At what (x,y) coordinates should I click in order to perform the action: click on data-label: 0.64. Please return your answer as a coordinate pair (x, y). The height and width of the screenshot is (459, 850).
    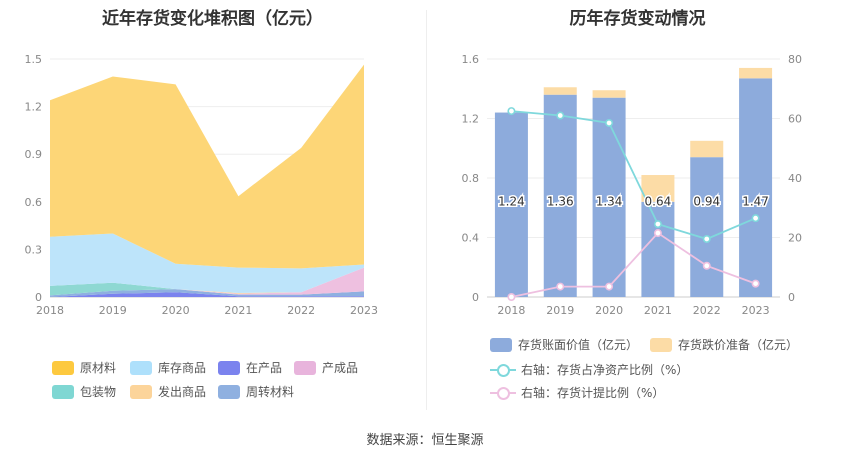
    Looking at the image, I should click on (658, 201).